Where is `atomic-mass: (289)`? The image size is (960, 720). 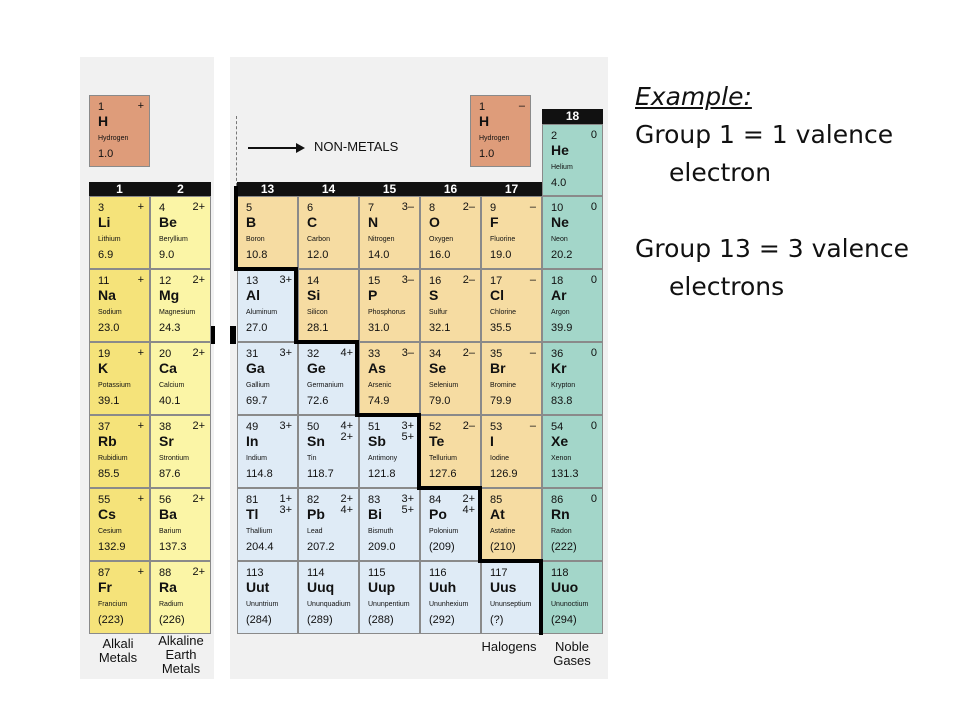
atomic-mass: (289) is located at coordinates (320, 620).